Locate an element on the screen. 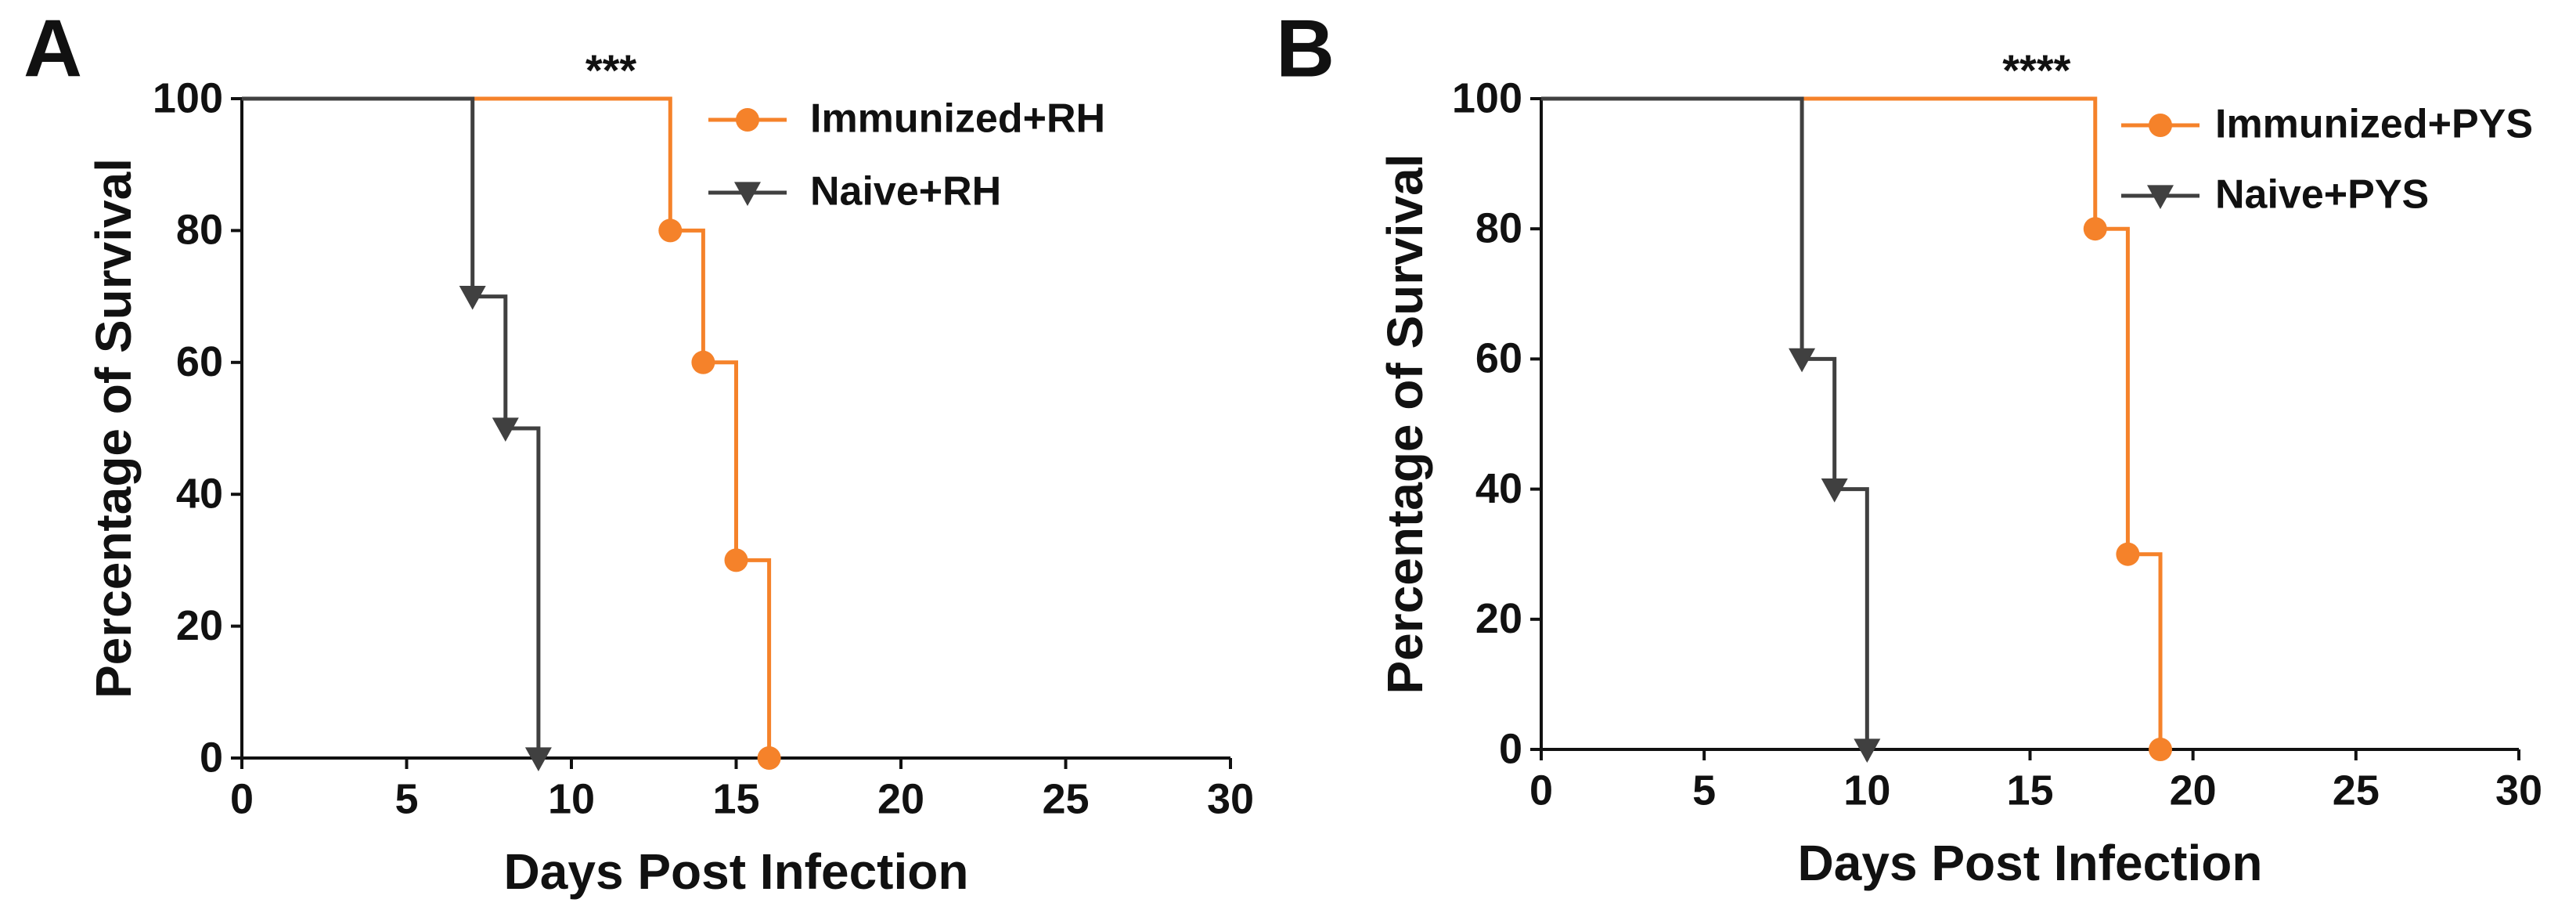 The image size is (2576, 917). panel-label: B is located at coordinates (1305, 48).